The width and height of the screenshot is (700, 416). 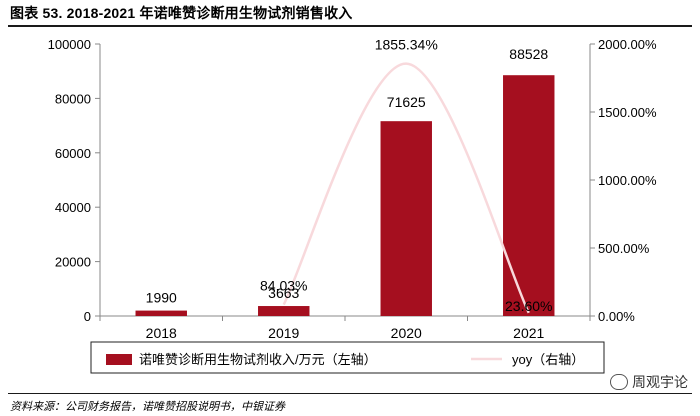 I want to click on bar-data-label: 1990, so click(x=161, y=298).